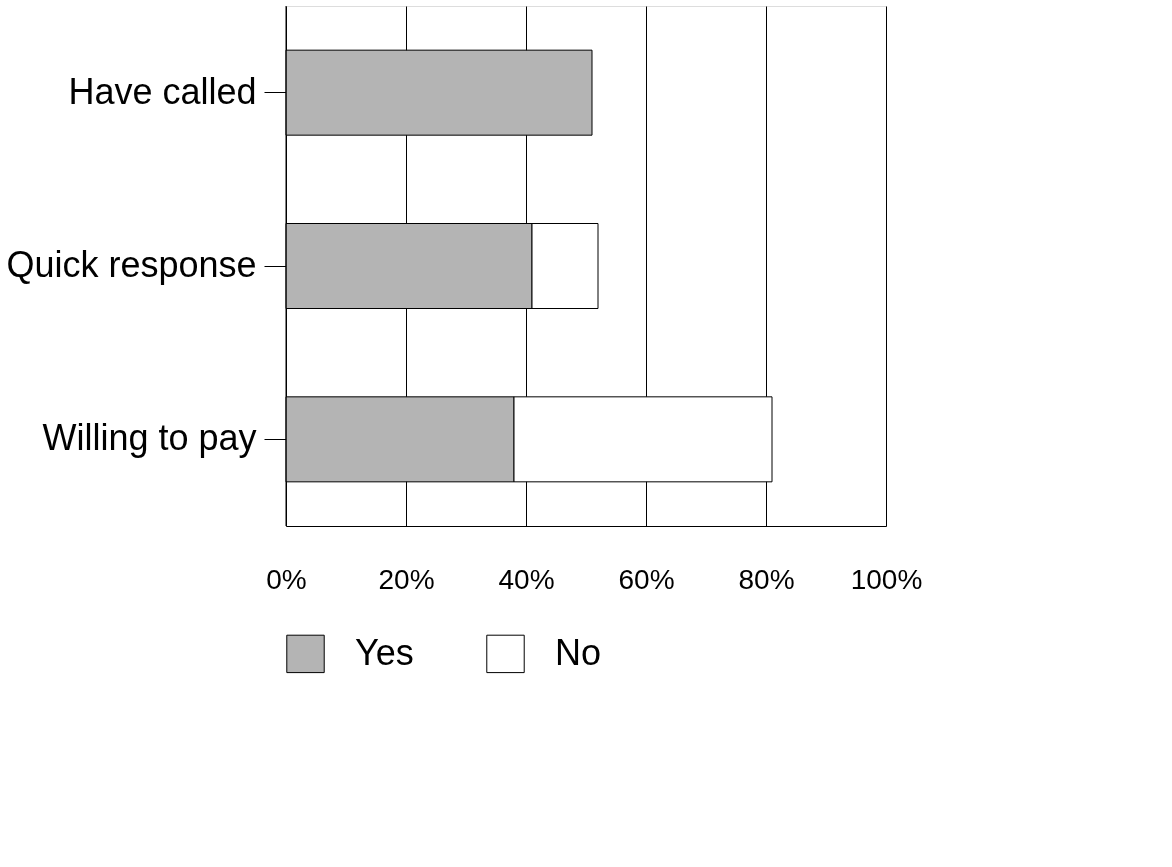 This screenshot has height=867, width=1172. Describe the element at coordinates (149, 438) in the screenshot. I see `y-tick-label: Willing to pay` at that location.